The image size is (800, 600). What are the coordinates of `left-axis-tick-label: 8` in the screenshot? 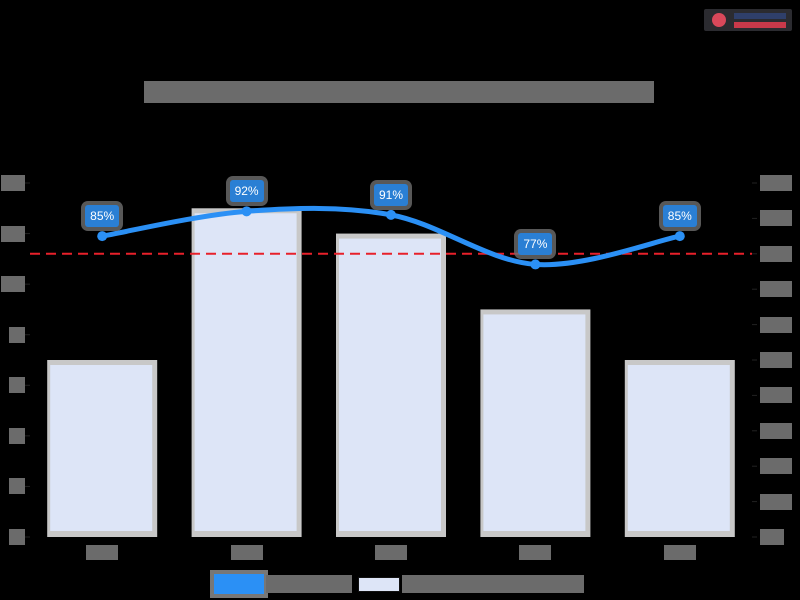 It's located at (17, 334).